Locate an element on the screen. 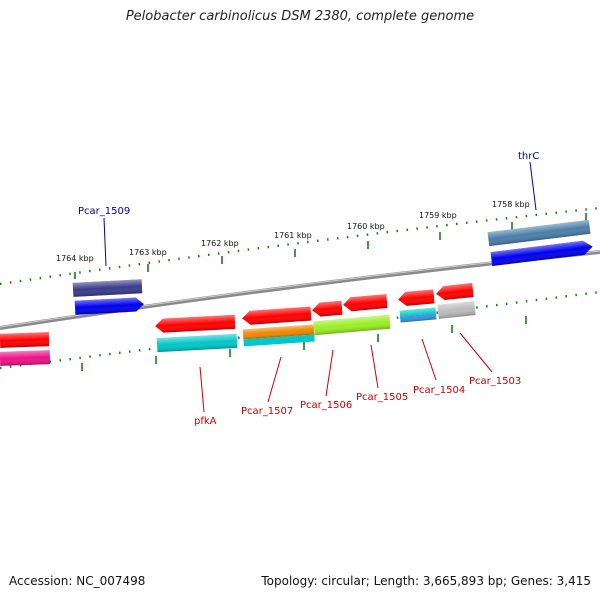 This screenshot has width=600, height=600. gene-pcar-1509-gene is located at coordinates (109, 306).